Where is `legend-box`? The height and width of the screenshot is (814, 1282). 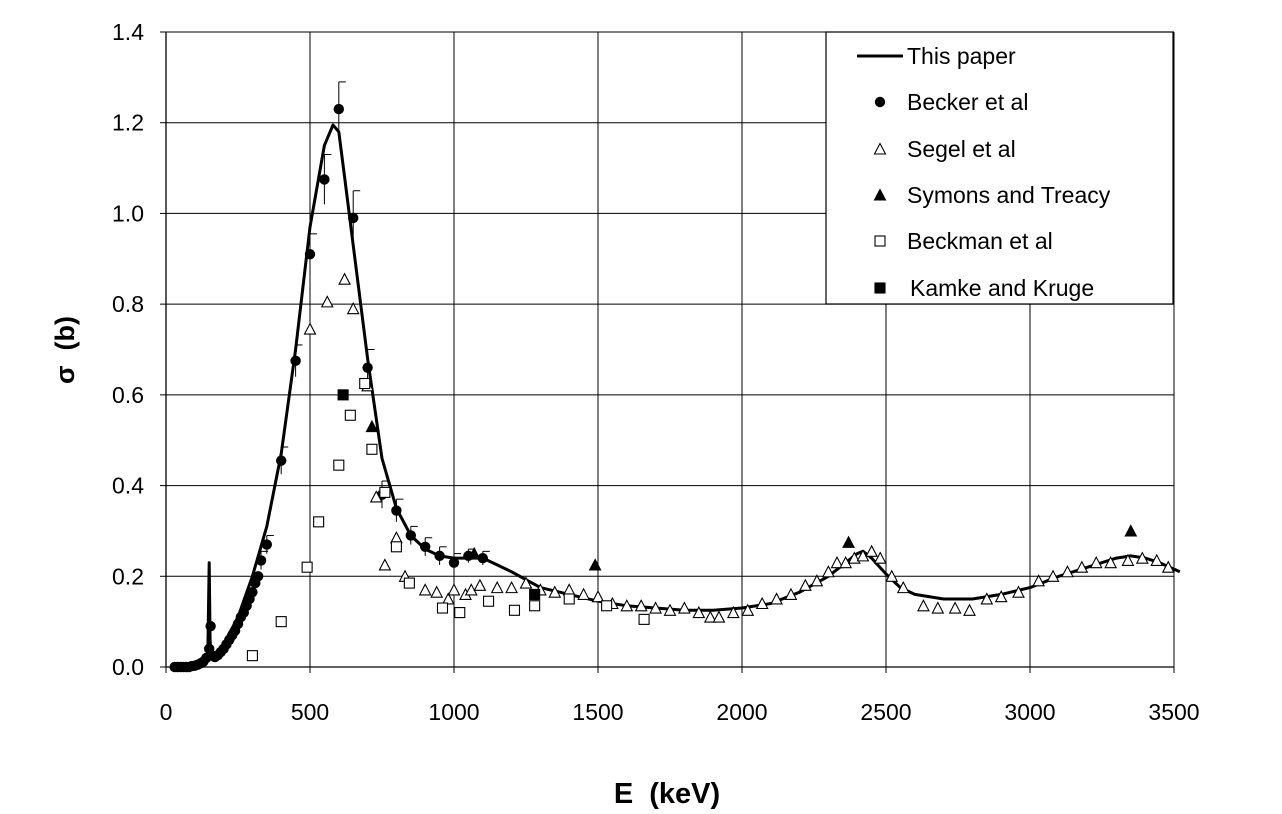
legend-box is located at coordinates (999, 168).